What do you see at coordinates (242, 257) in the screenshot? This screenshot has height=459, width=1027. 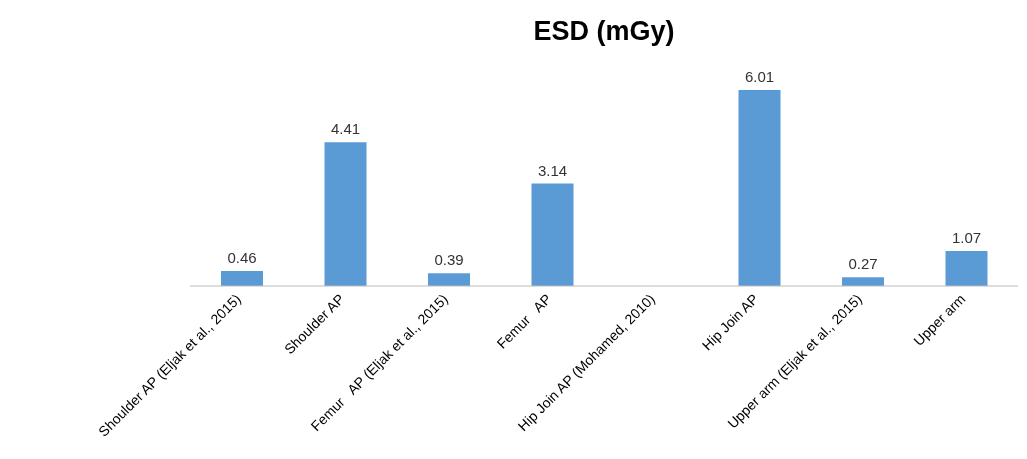 I see `data-label: 0.46` at bounding box center [242, 257].